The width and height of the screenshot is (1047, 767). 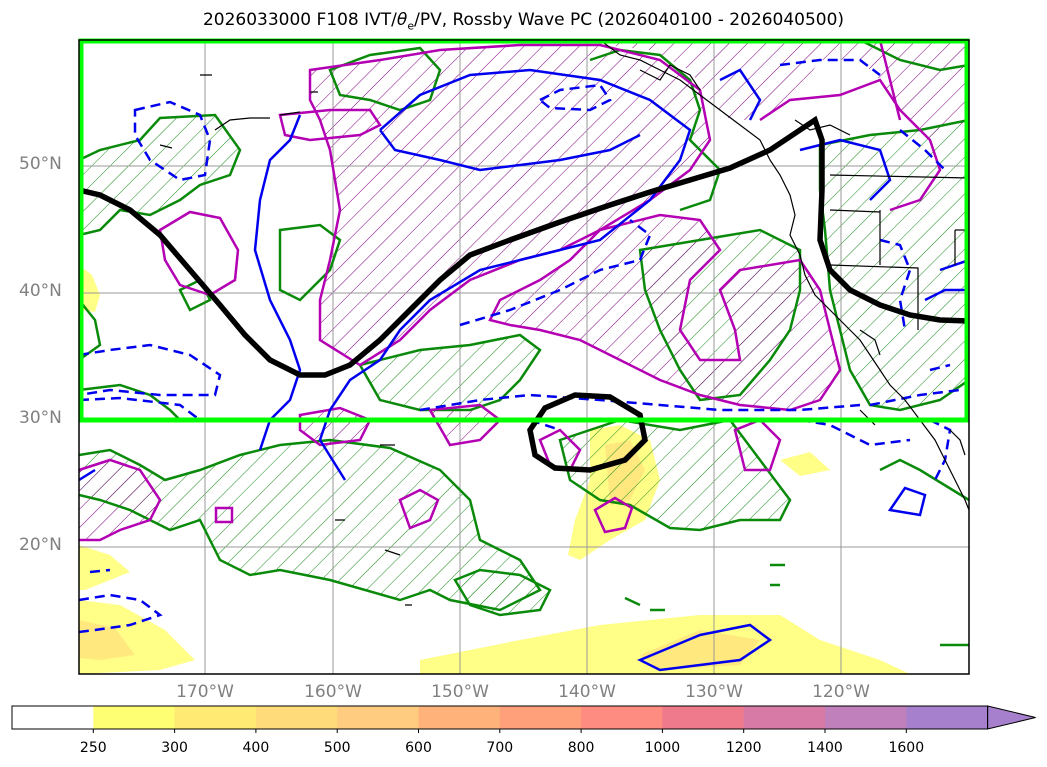 I want to click on colorbar, so click(x=523, y=719).